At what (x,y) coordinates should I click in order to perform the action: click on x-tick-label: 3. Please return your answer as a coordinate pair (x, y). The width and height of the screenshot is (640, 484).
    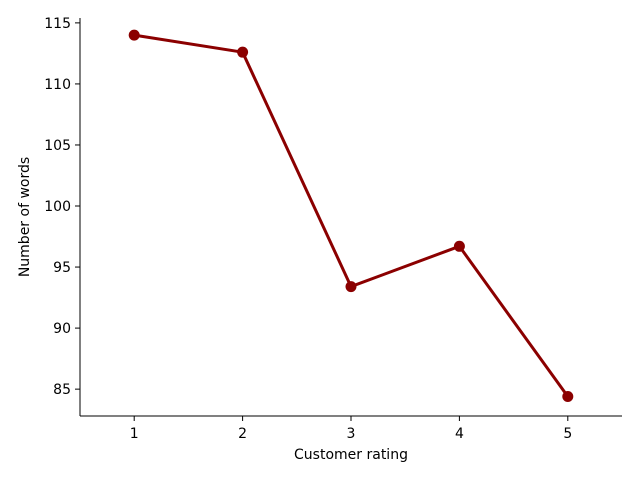
    Looking at the image, I should click on (351, 434).